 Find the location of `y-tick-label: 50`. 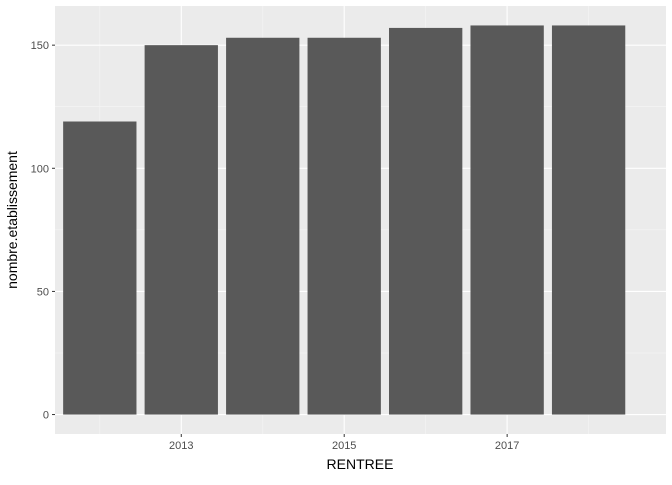

y-tick-label: 50 is located at coordinates (43, 292).